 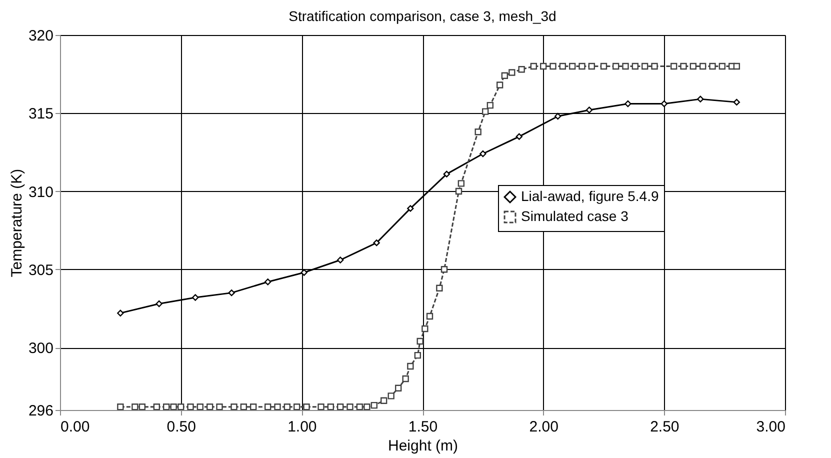 What do you see at coordinates (41, 411) in the screenshot?
I see `y-tick-label: 296` at bounding box center [41, 411].